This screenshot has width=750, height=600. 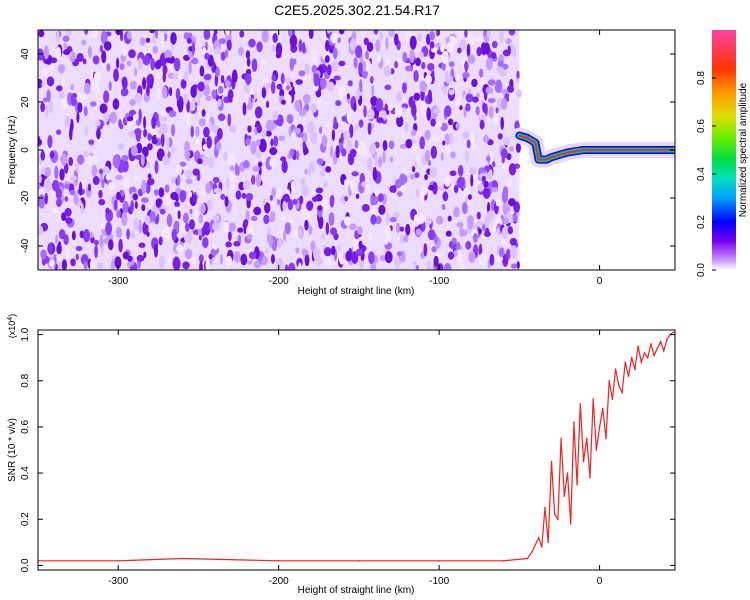 I want to click on colorbar-tick-label: 0.6, so click(x=701, y=126).